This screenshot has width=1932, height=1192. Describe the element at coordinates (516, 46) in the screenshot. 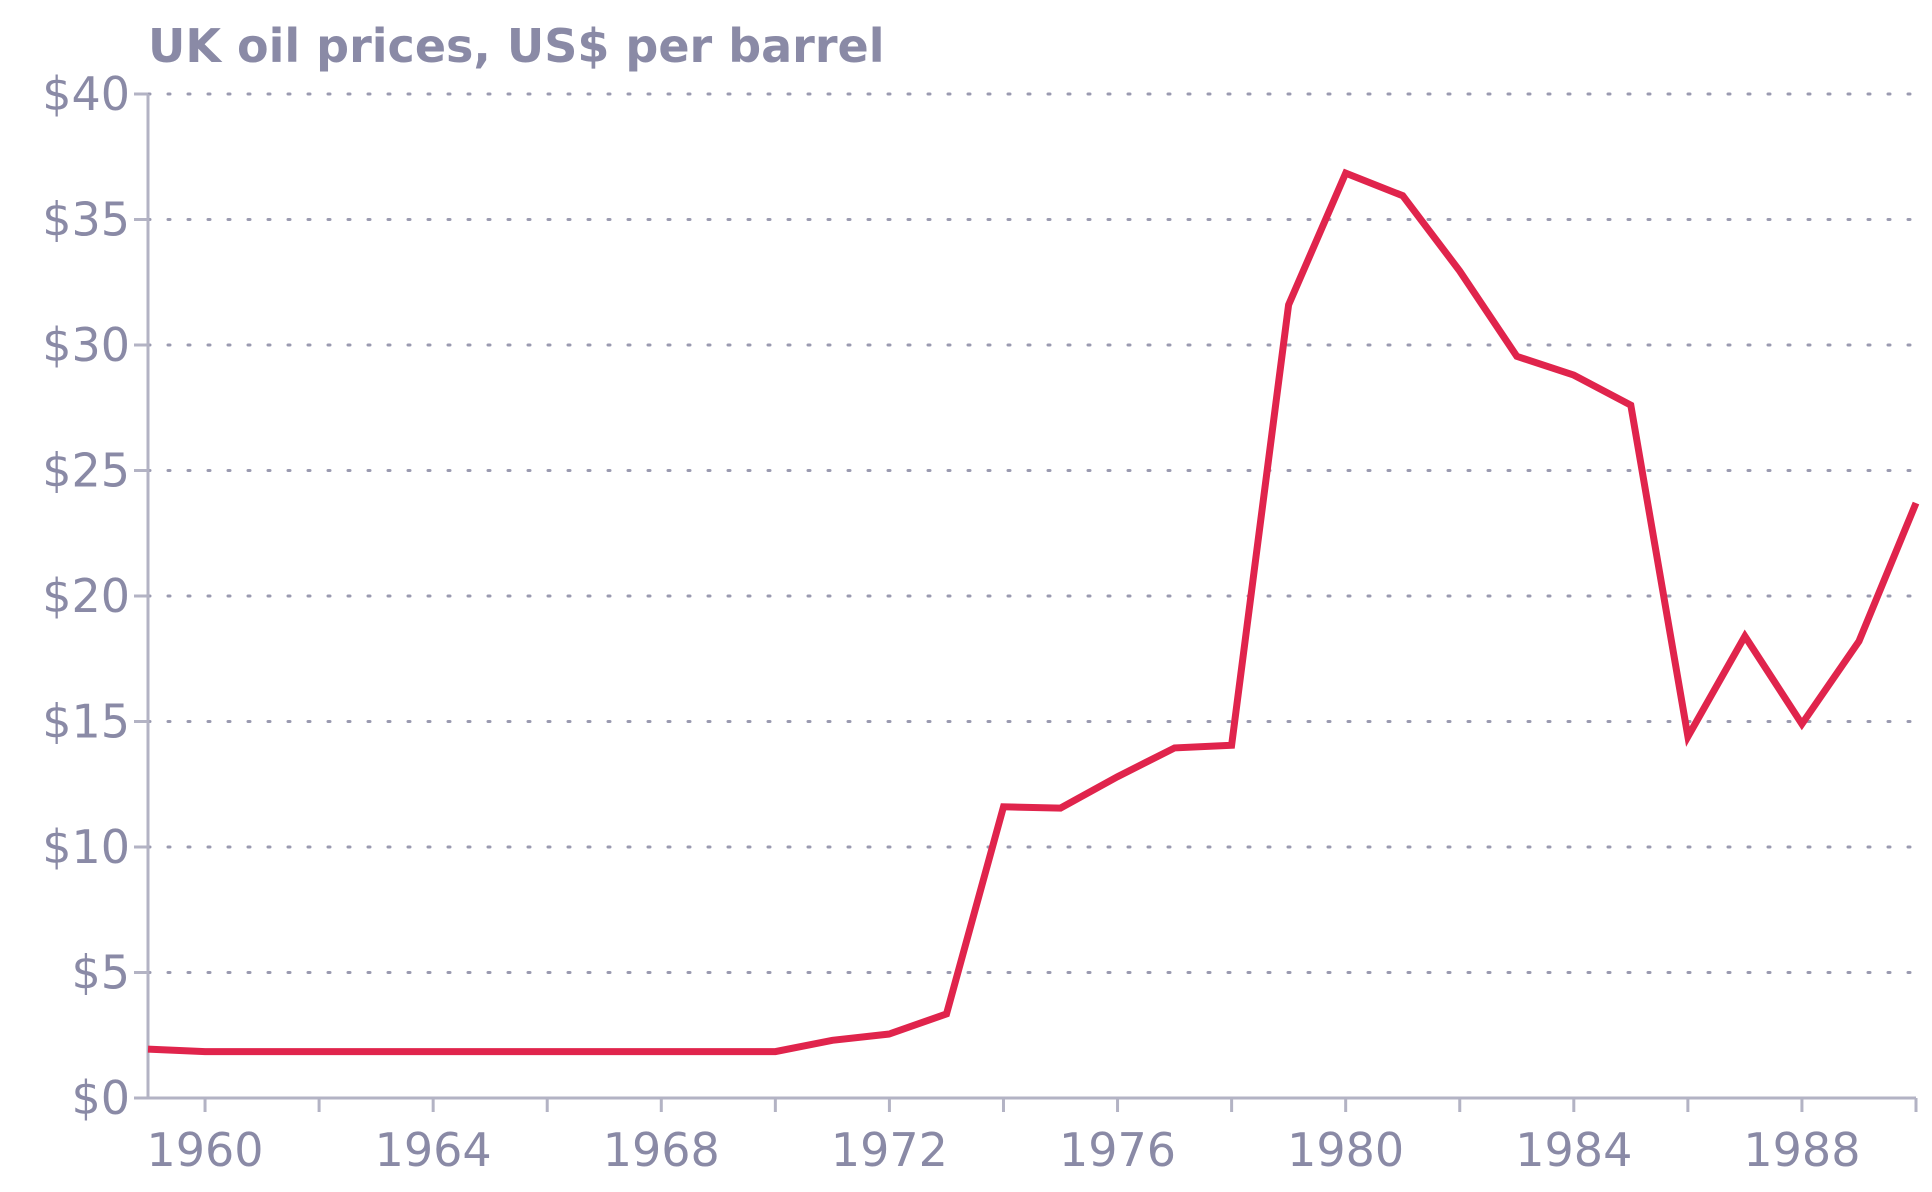

I see `chart-title: UK oil prices, US$ per barrel` at that location.